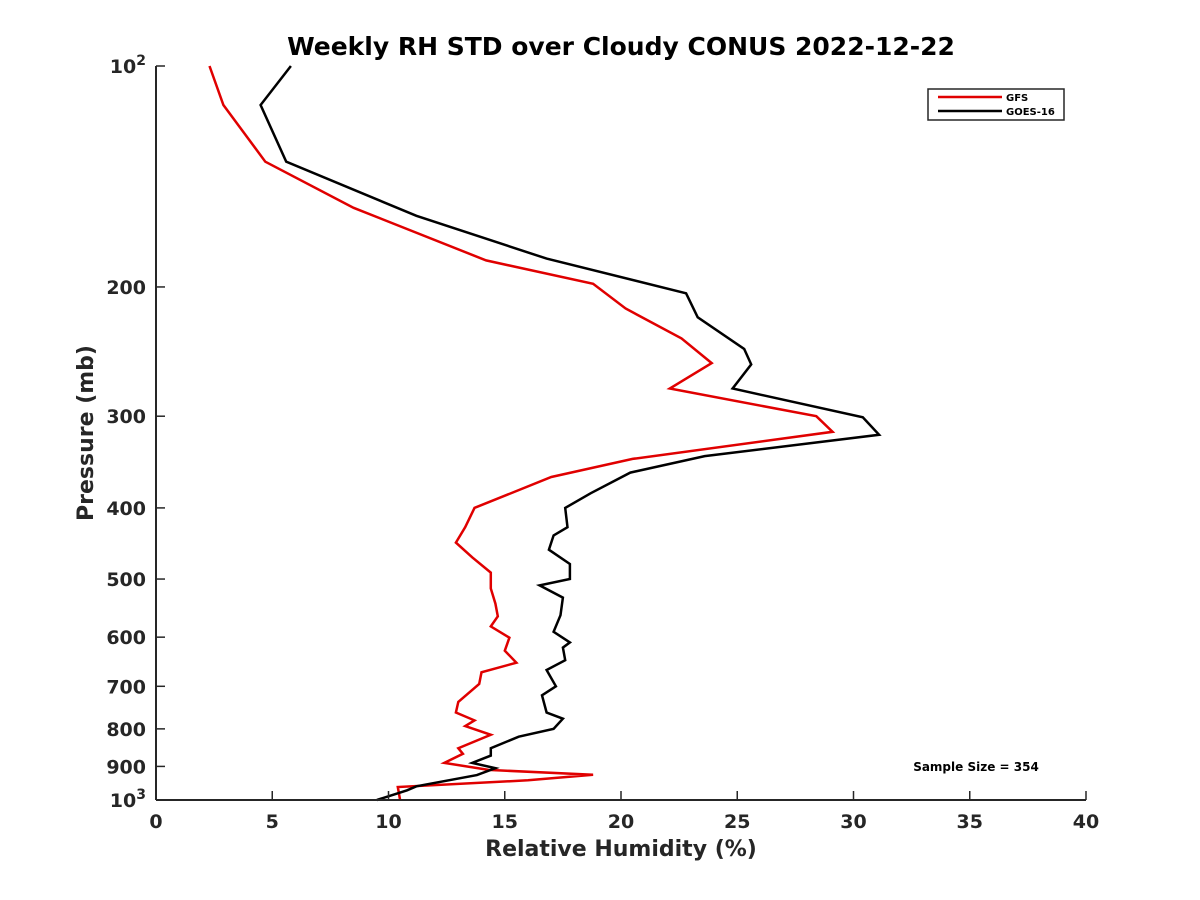 Image resolution: width=1200 pixels, height=900 pixels. Describe the element at coordinates (737, 822) in the screenshot. I see `x-tick-label: 25` at that location.